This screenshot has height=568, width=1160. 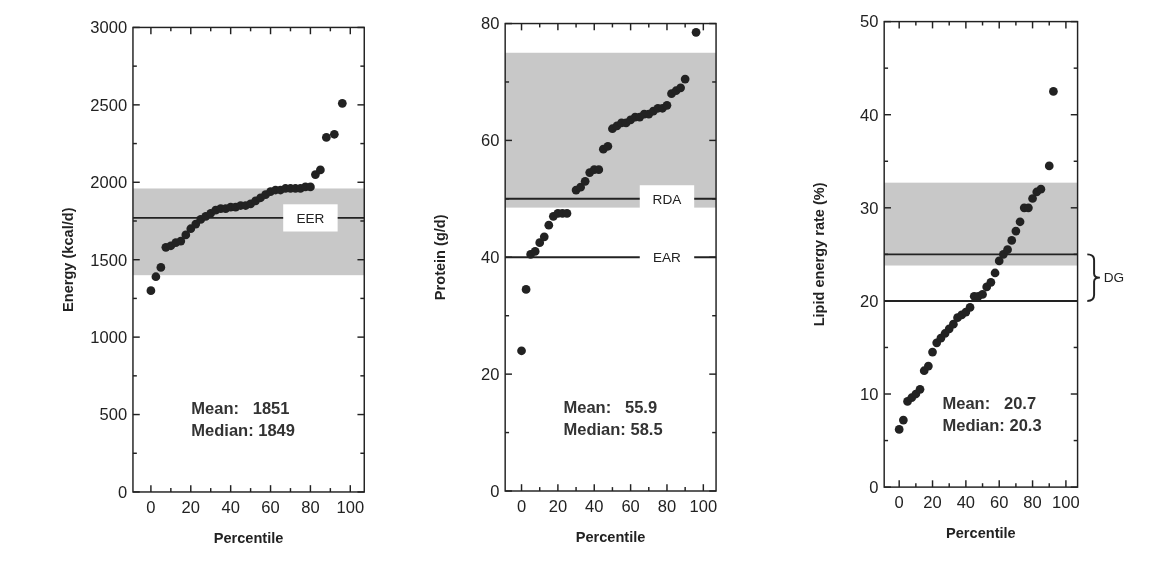 What do you see at coordinates (667, 199) in the screenshot?
I see `ref-line-label: RDA` at bounding box center [667, 199].